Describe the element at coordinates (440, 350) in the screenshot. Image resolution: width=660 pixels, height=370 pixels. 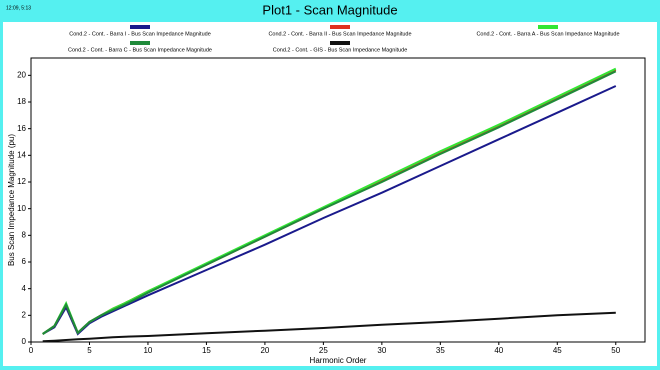
I see `x-tick-label: 35` at that location.